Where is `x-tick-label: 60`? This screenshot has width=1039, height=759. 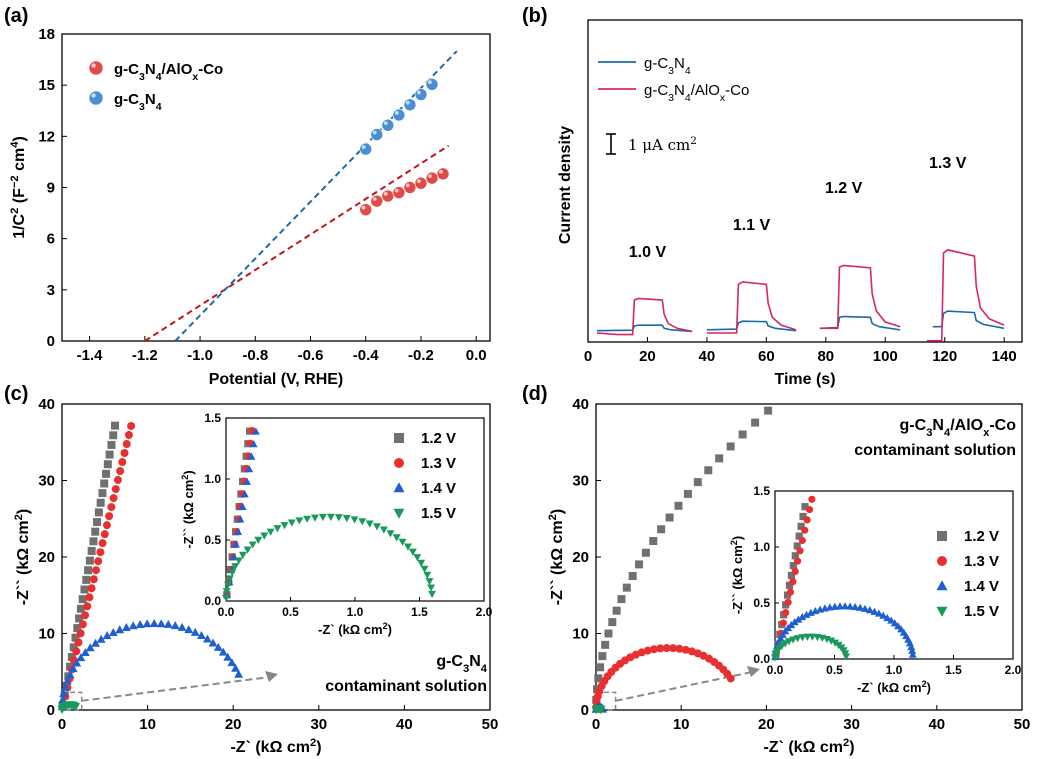 x-tick-label: 60 is located at coordinates (766, 356).